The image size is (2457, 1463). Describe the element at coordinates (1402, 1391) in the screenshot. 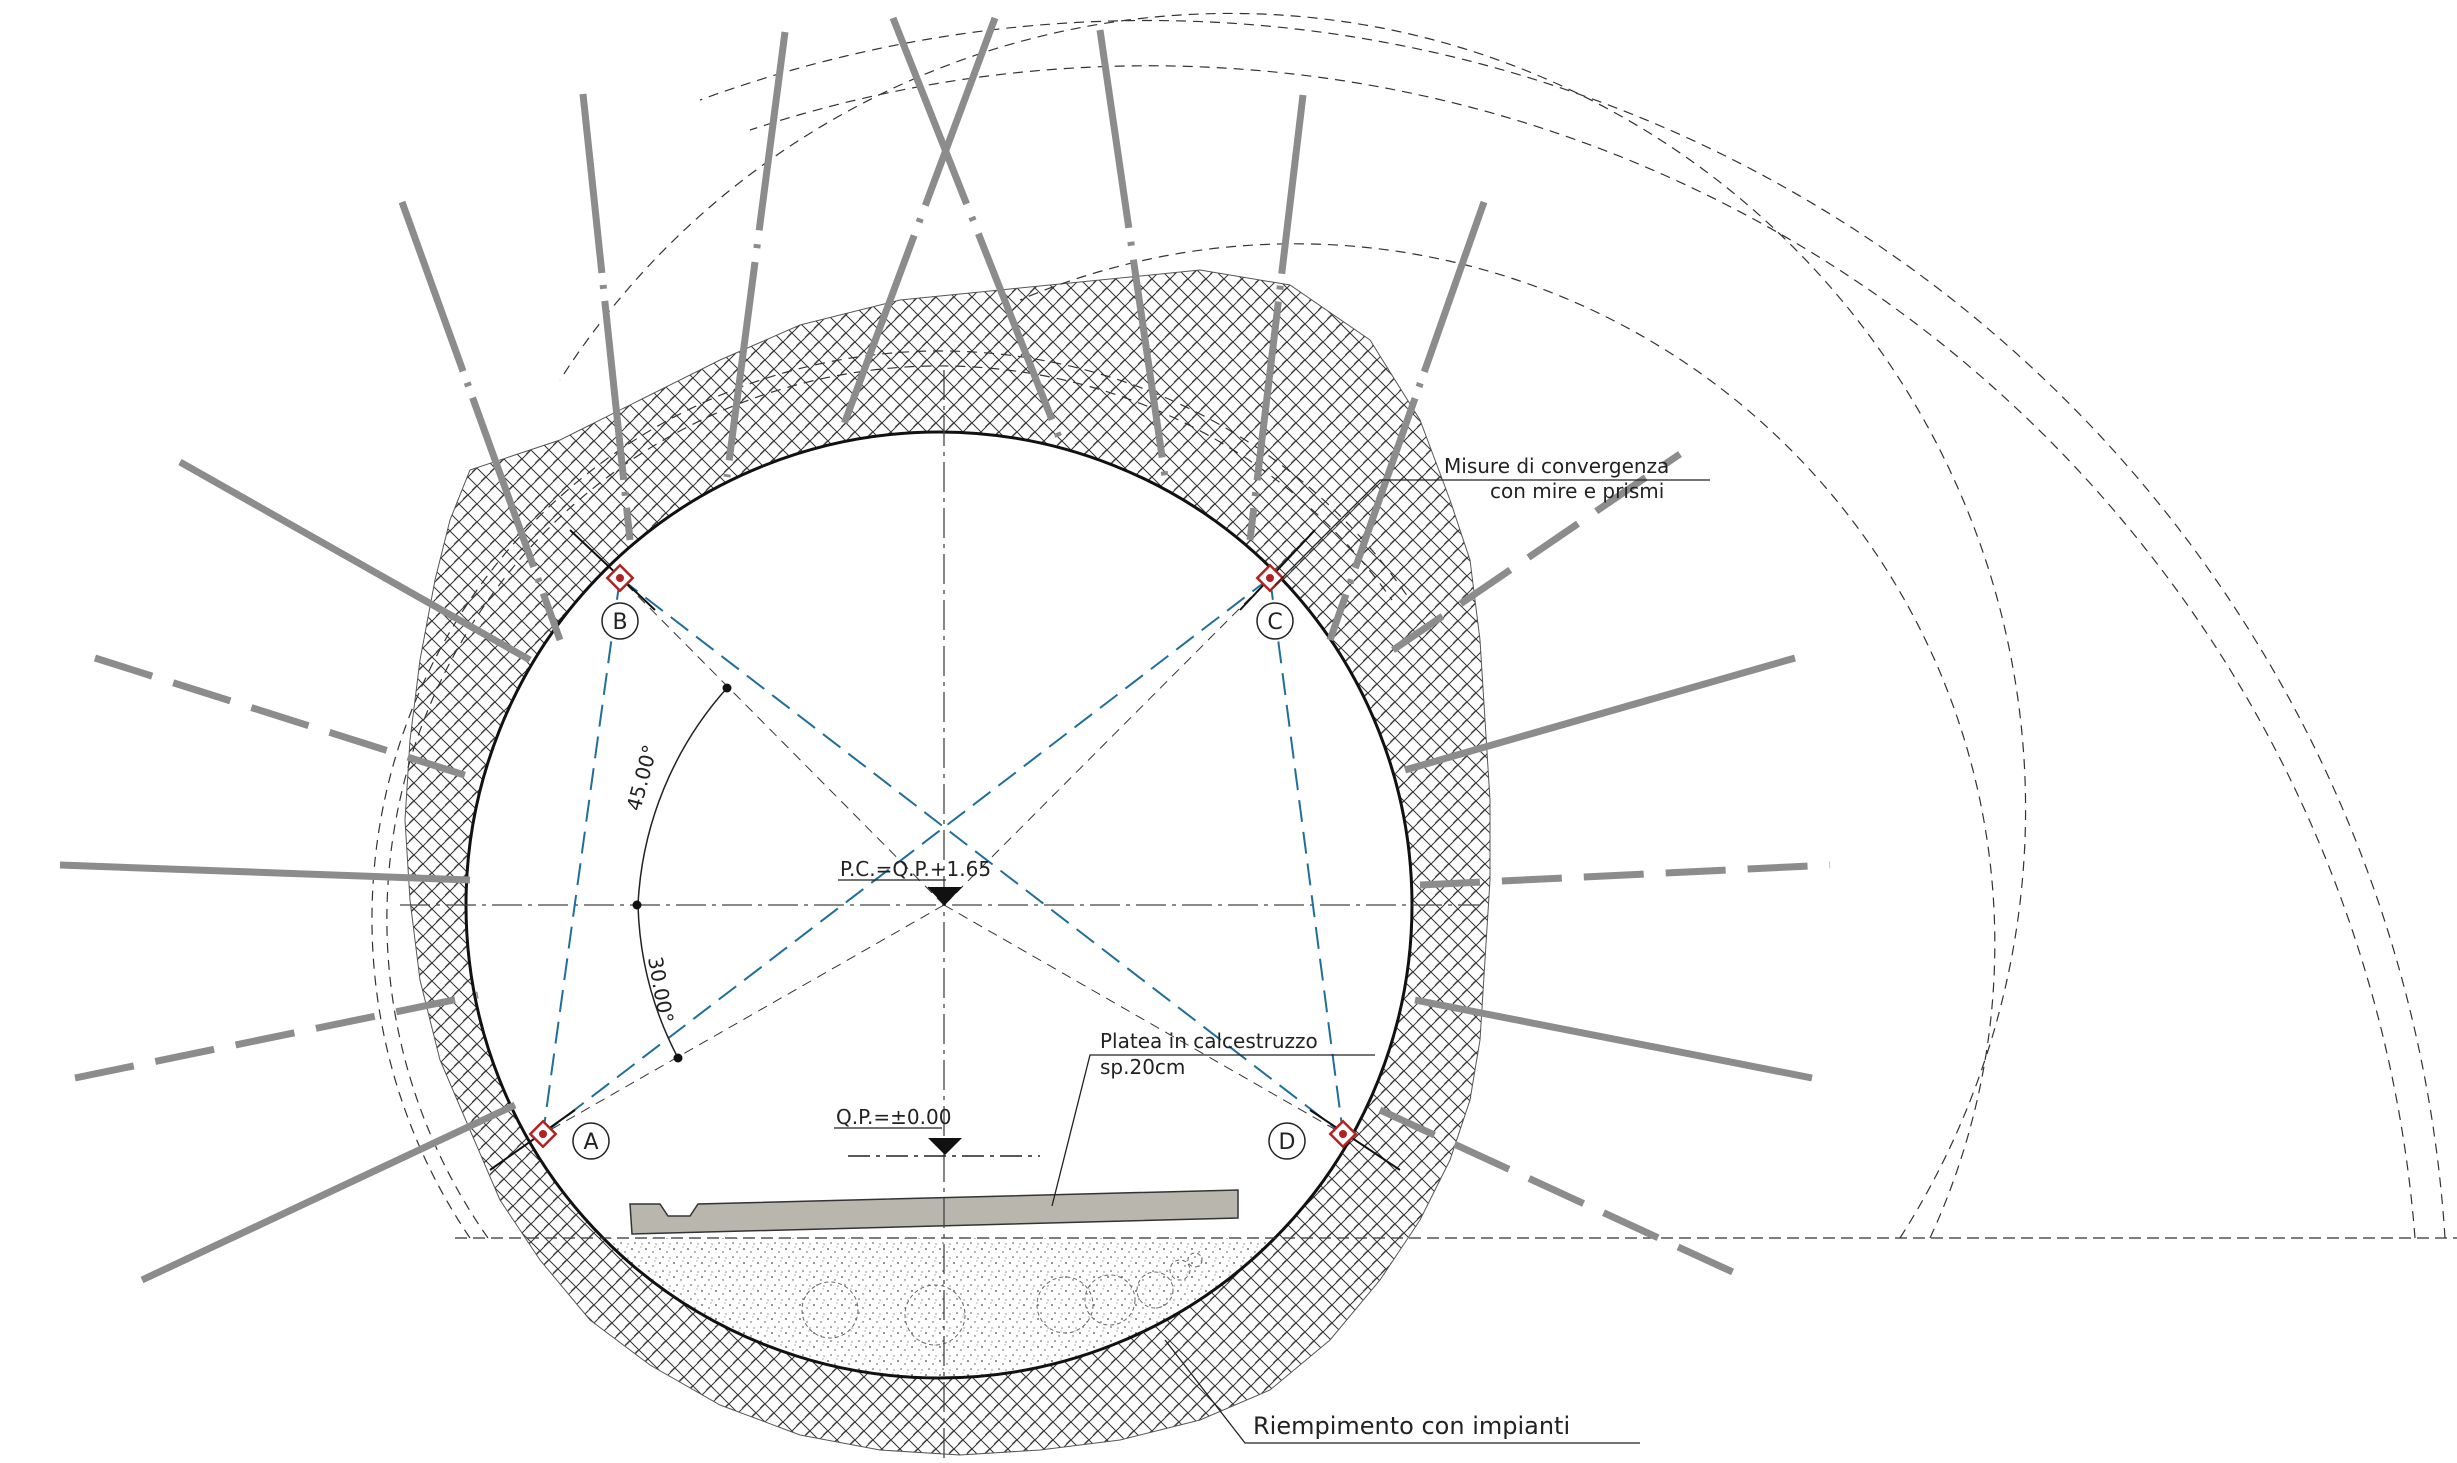

I see `leader-fill` at that location.